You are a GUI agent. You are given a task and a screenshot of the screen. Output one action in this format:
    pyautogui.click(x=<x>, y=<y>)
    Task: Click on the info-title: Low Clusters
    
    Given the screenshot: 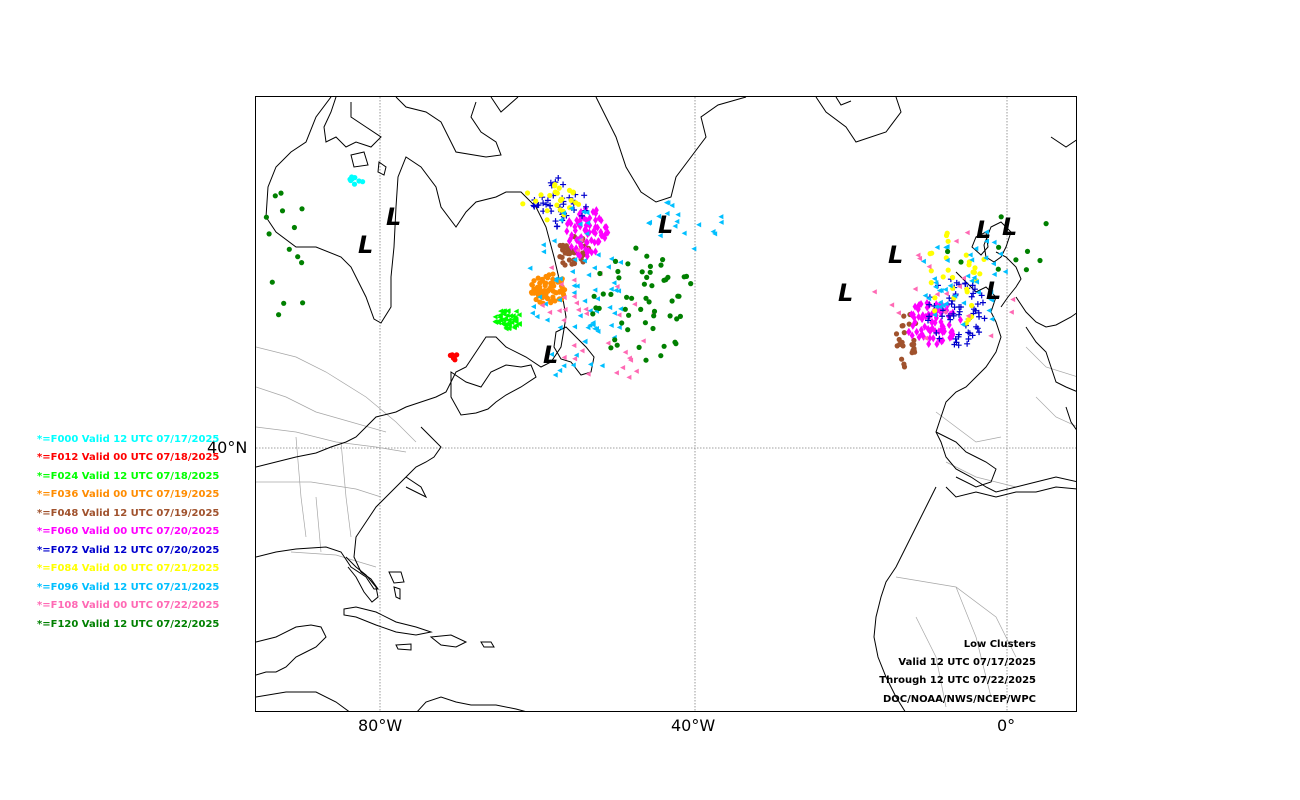 What is the action you would take?
    pyautogui.click(x=999, y=644)
    